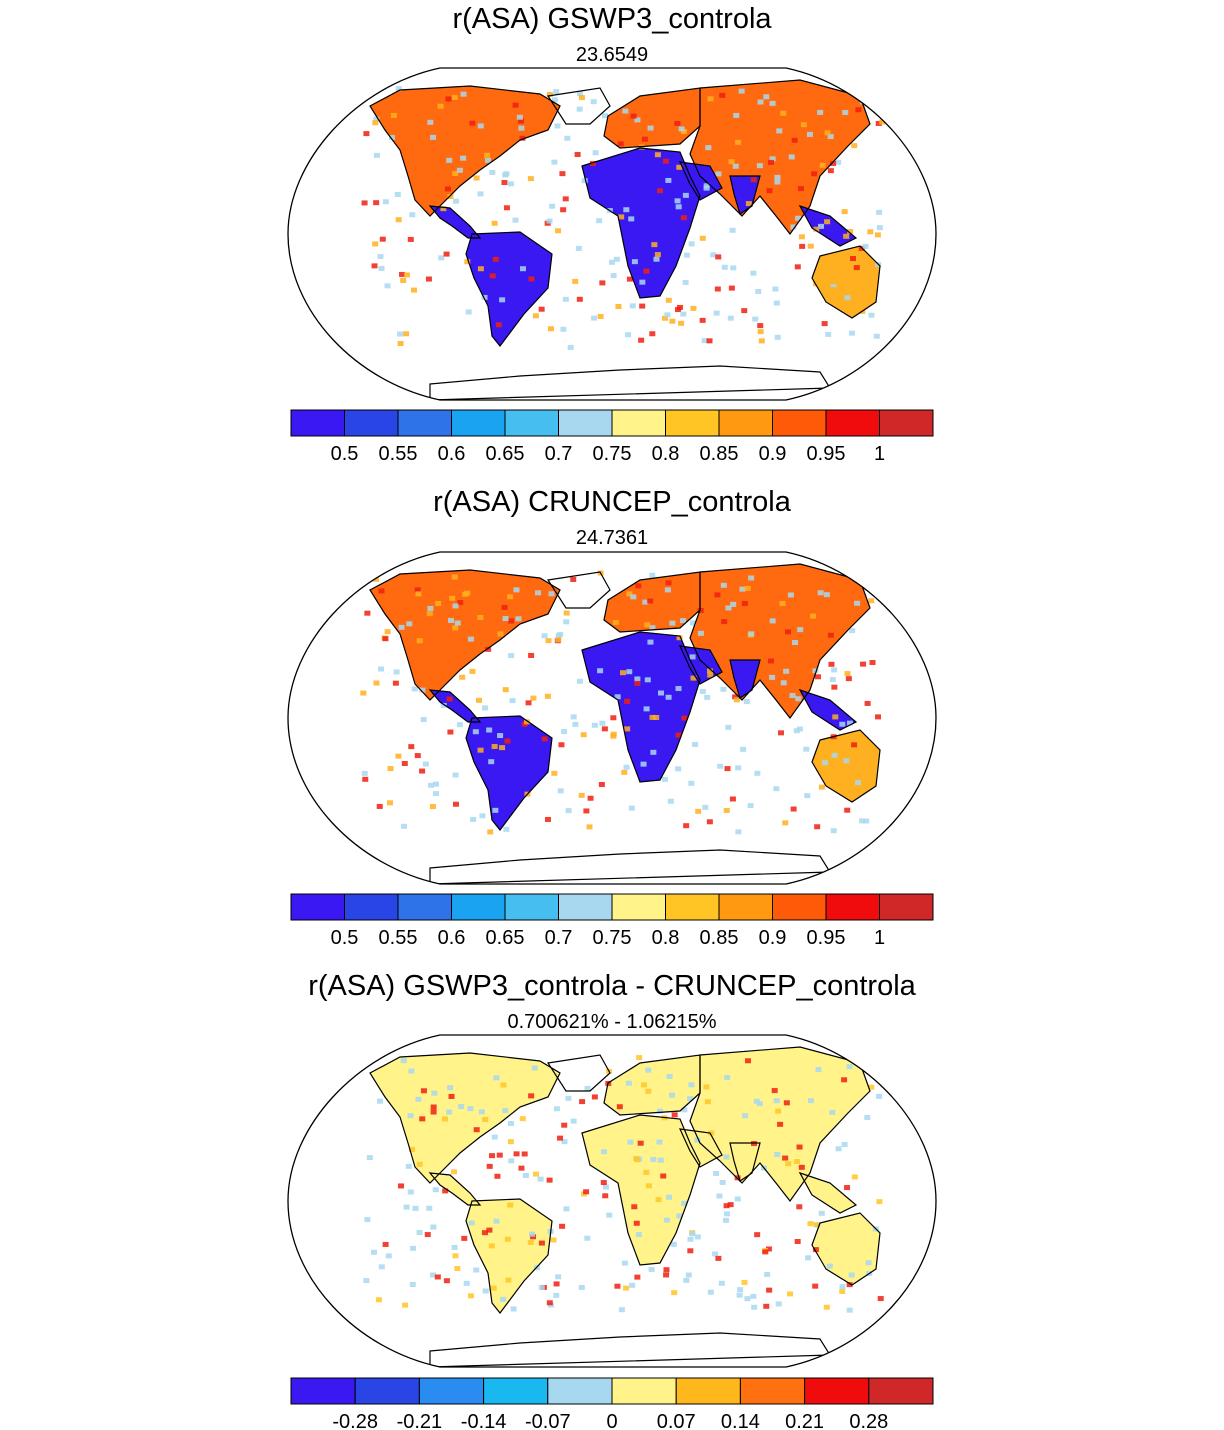 Image resolution: width=1224 pixels, height=1430 pixels. Describe the element at coordinates (612, 502) in the screenshot. I see `panel-2-title: r(ASA) CRUNCEP_controla` at that location.